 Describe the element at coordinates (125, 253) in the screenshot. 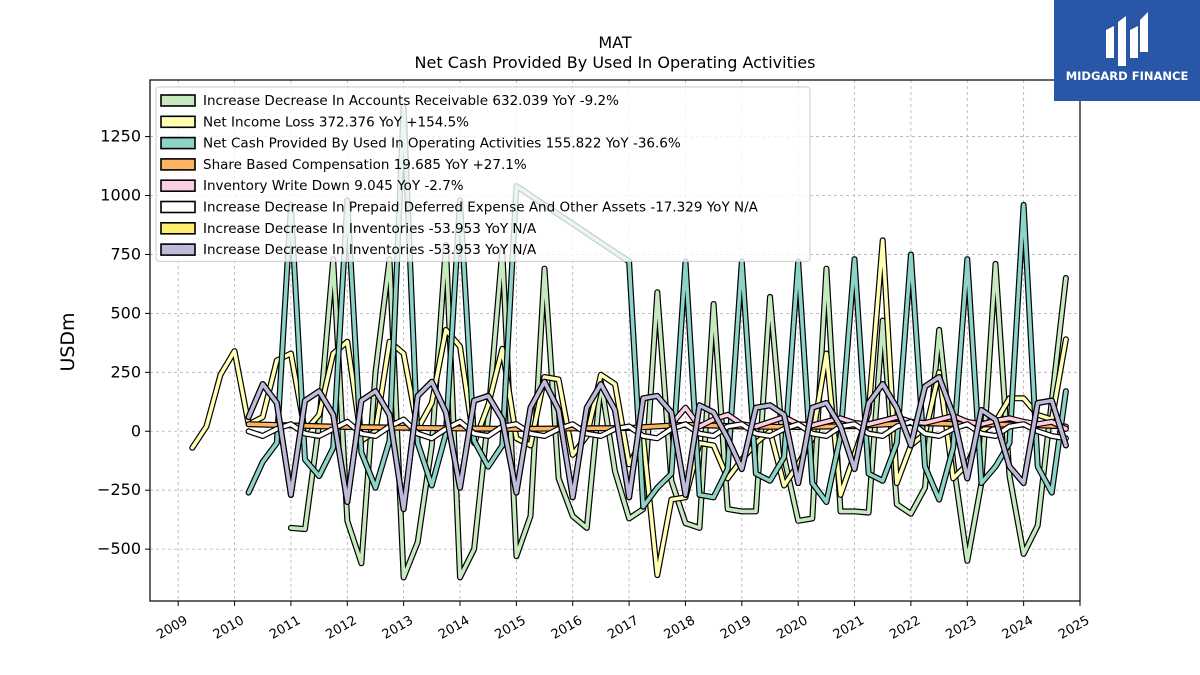

I see `y-tick-label: 750` at that location.